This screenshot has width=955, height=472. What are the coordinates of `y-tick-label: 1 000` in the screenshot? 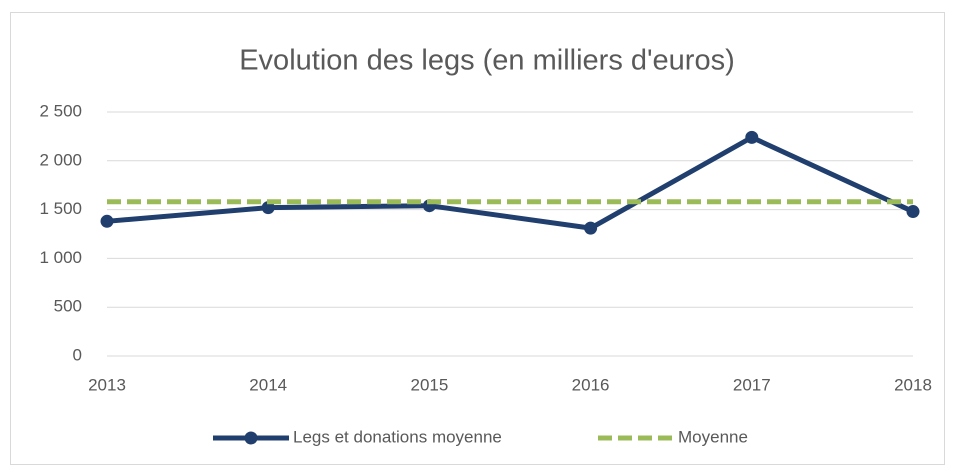 It's located at (60, 257).